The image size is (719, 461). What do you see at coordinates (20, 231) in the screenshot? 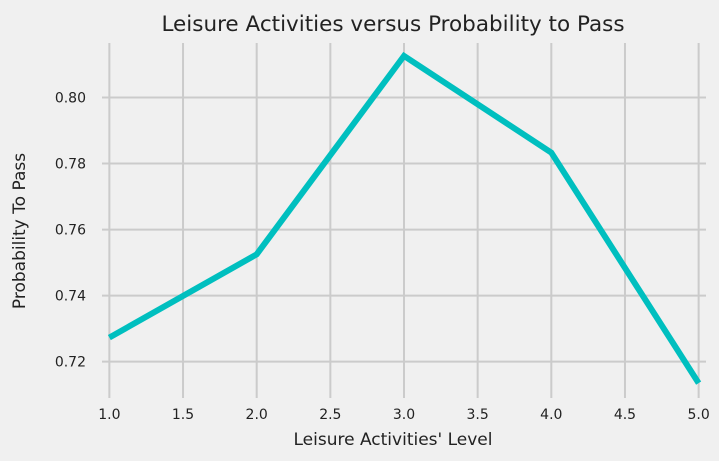
I see `y-axis-label: Probability To Pass` at bounding box center [20, 231].